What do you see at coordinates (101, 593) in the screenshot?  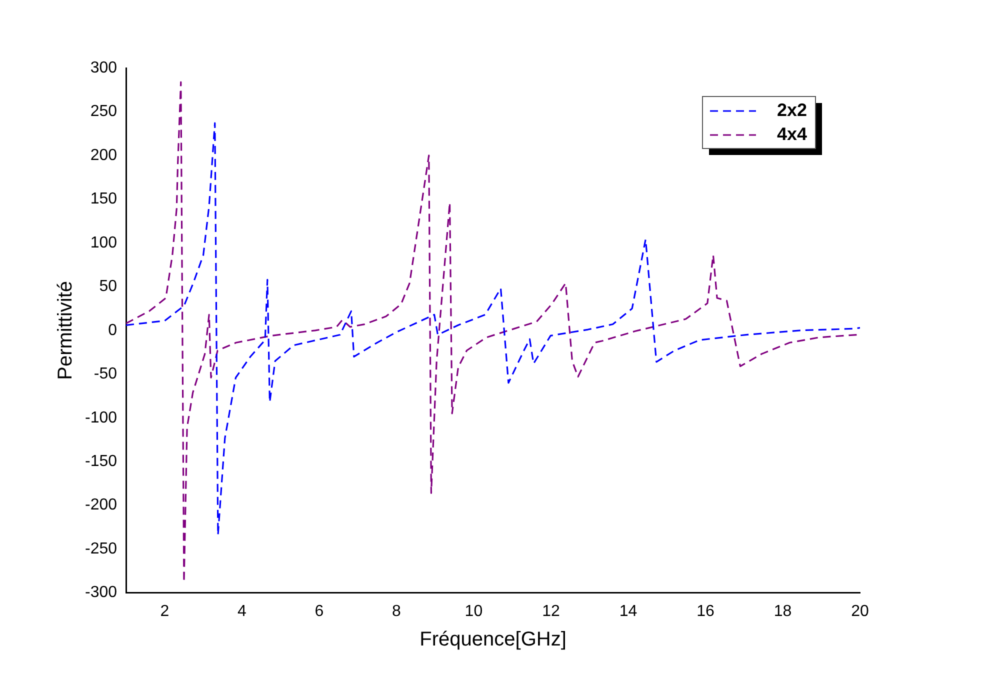 I see `y-tick-label: -300` at bounding box center [101, 593].